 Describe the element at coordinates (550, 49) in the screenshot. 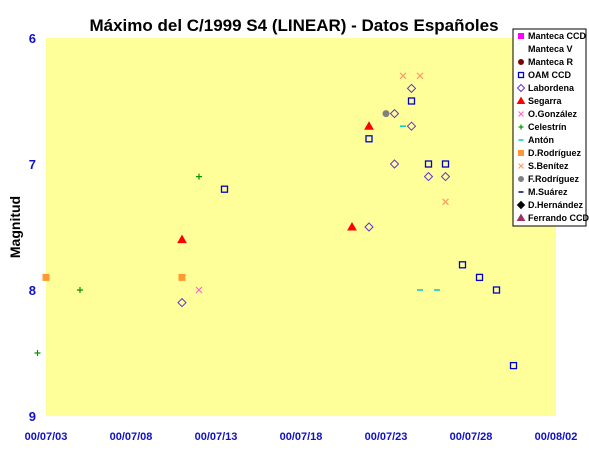

I see `legend-label: Manteca V` at that location.